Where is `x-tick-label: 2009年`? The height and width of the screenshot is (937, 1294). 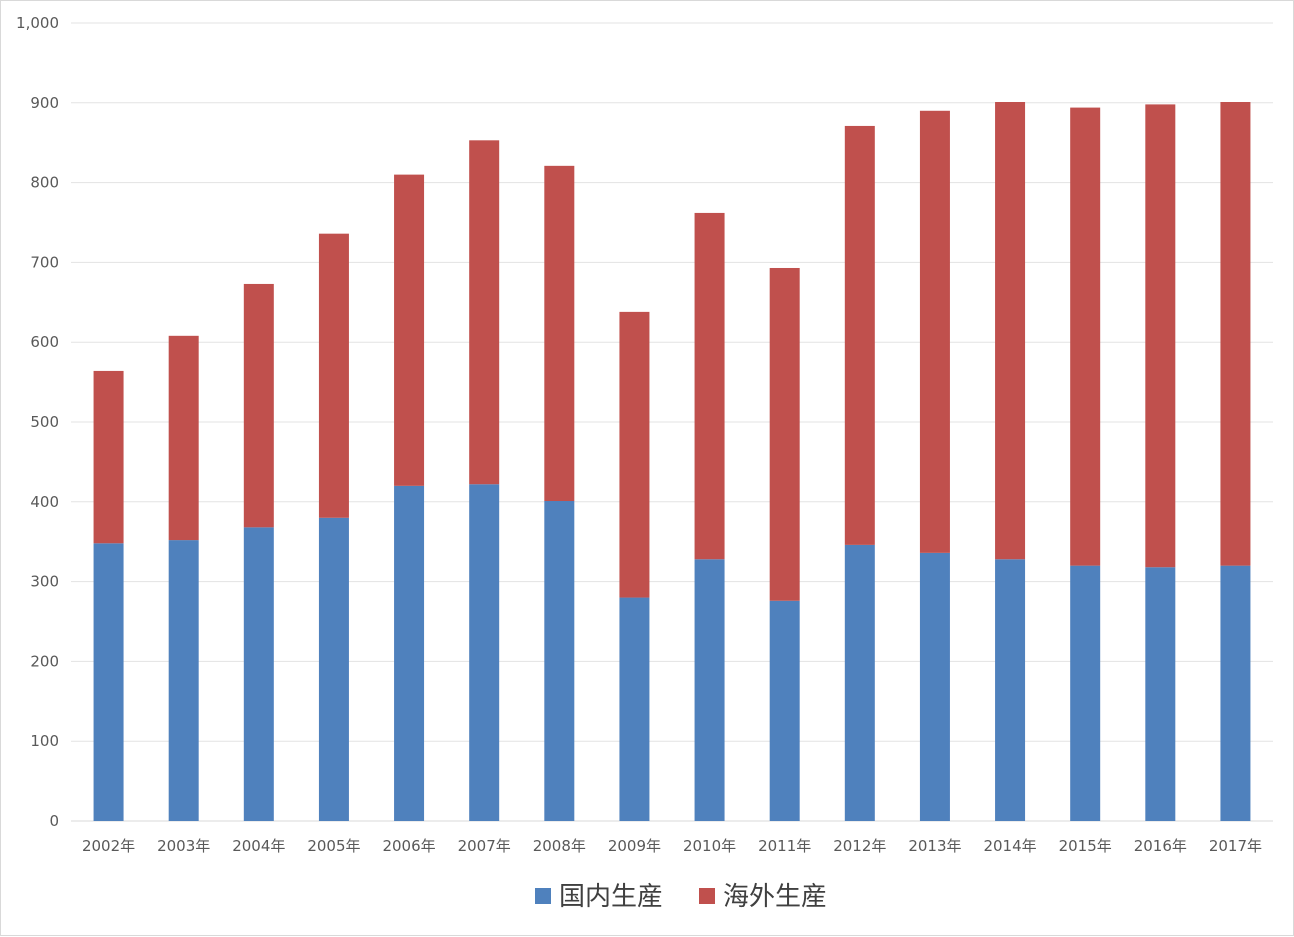
x-tick-label: 2009年 is located at coordinates (634, 846).